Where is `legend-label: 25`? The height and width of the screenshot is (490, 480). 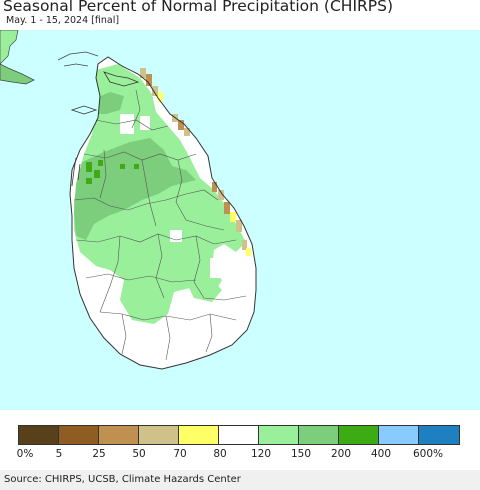
legend-label: 25 is located at coordinates (99, 454).